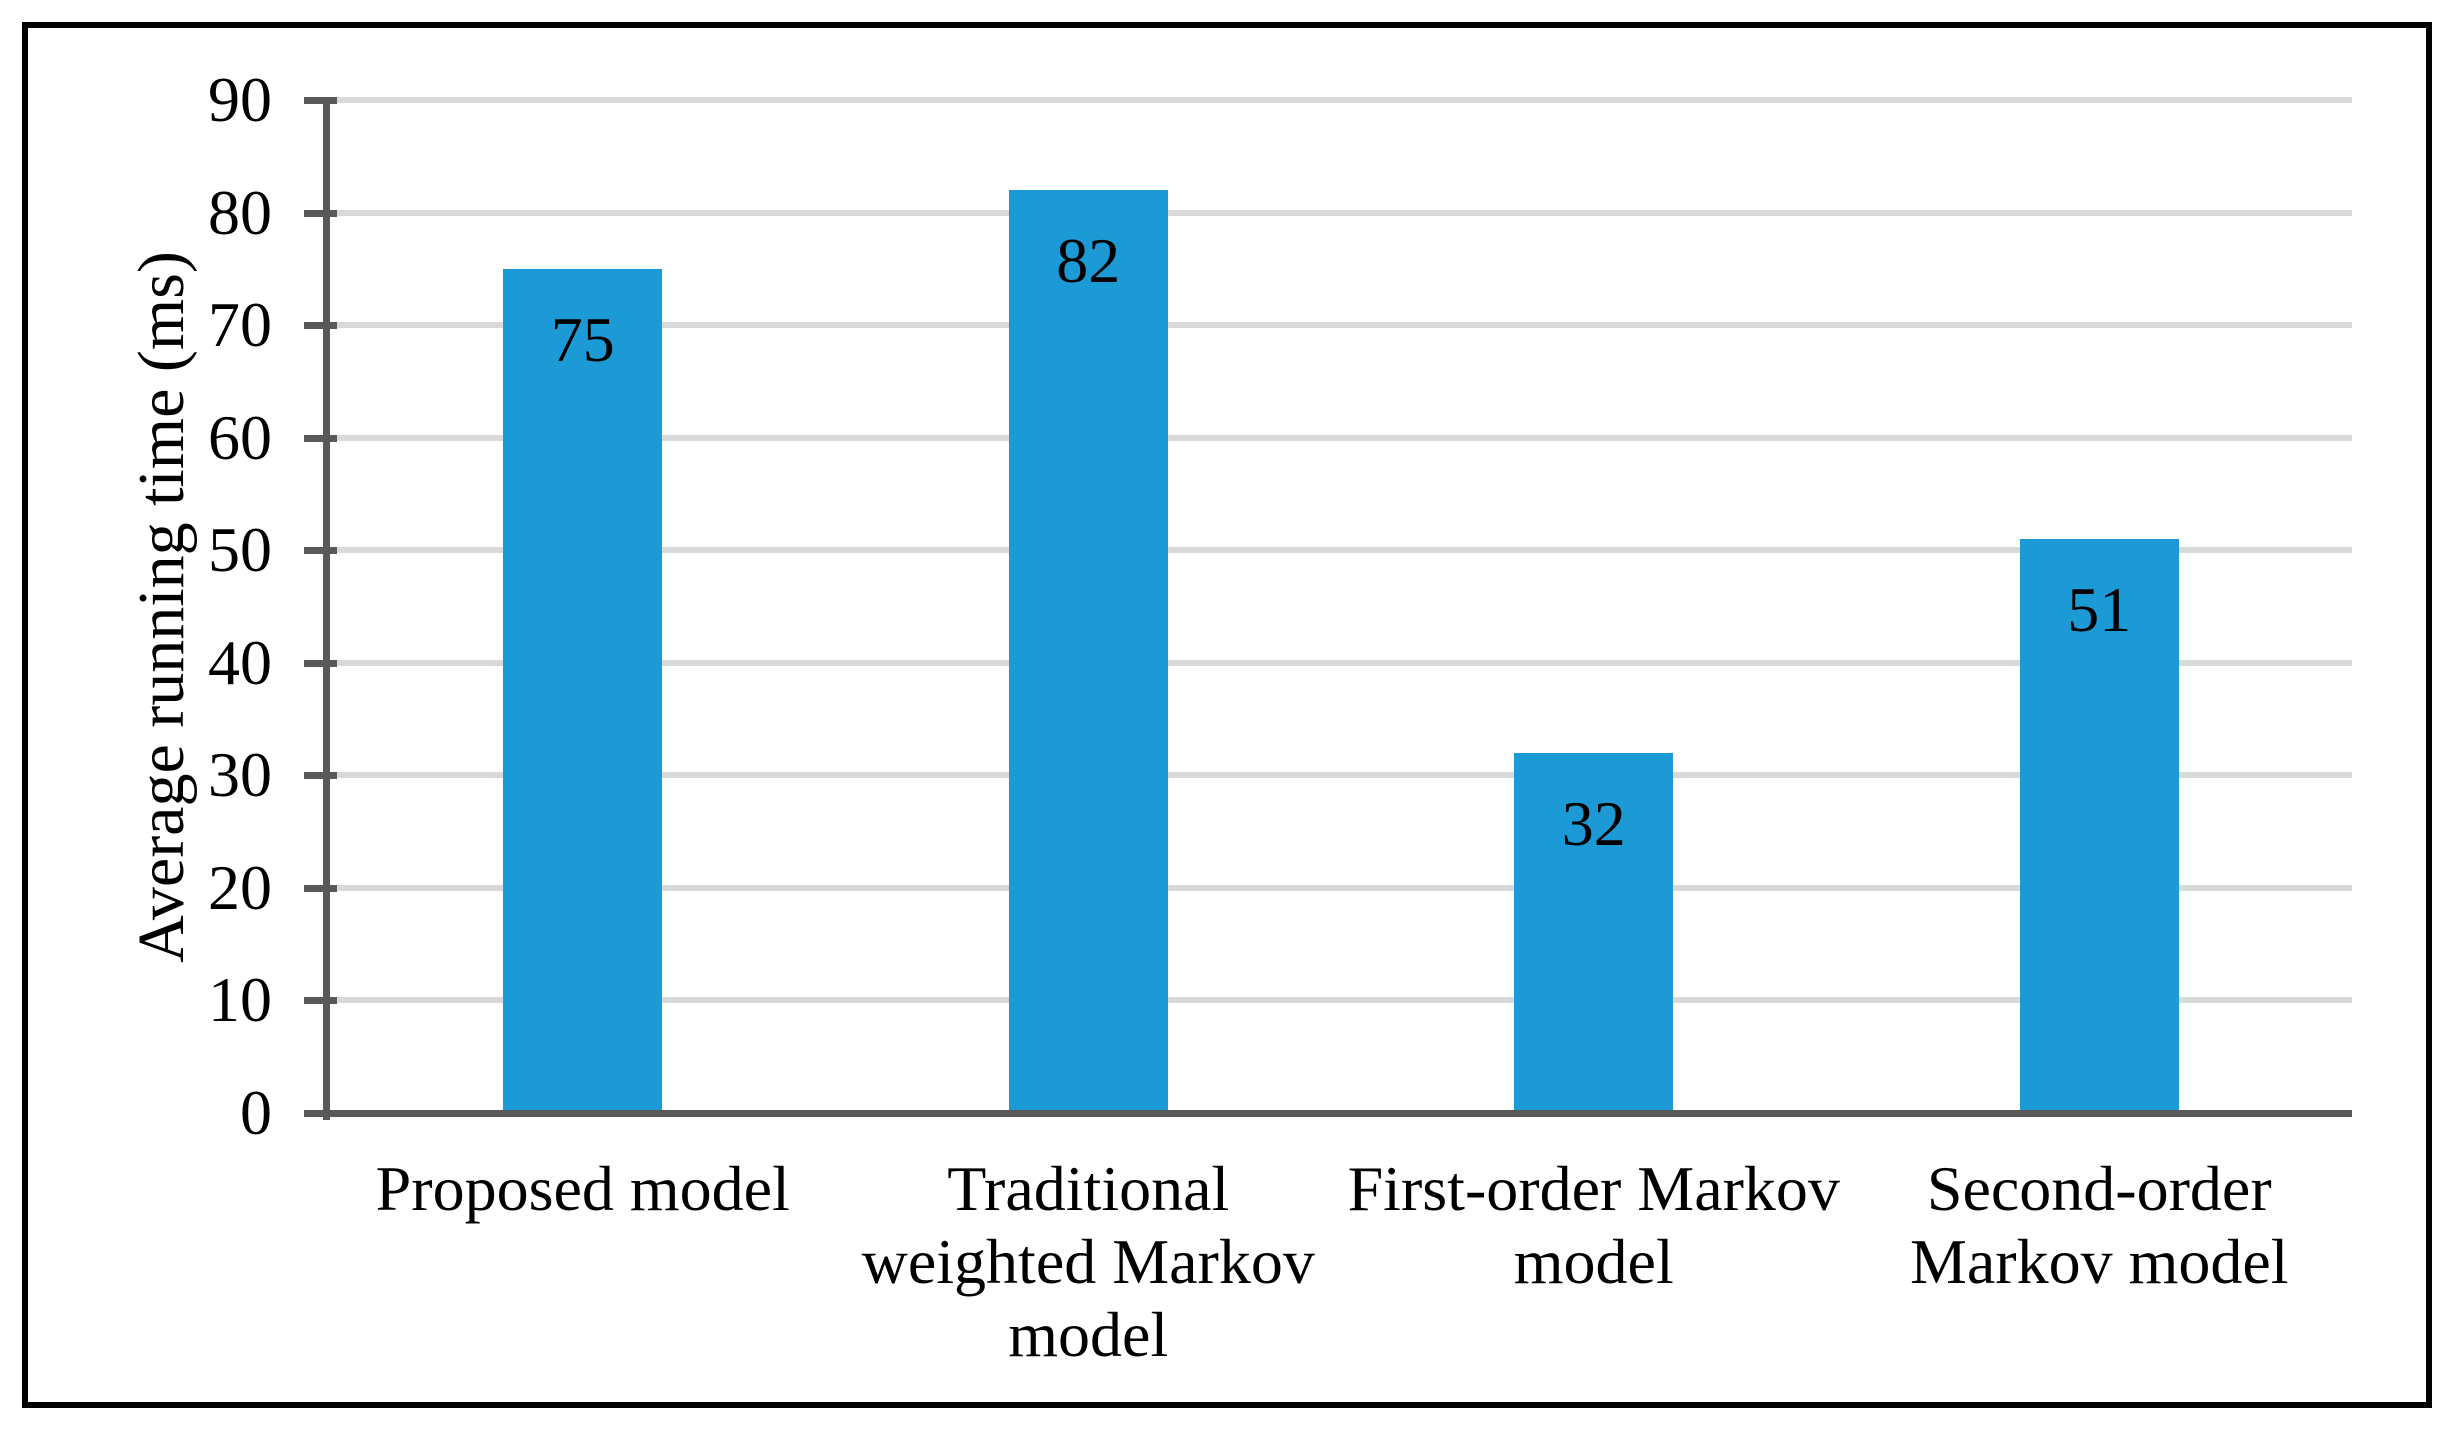  What do you see at coordinates (1088, 261) in the screenshot?
I see `bar-value-label: 82` at bounding box center [1088, 261].